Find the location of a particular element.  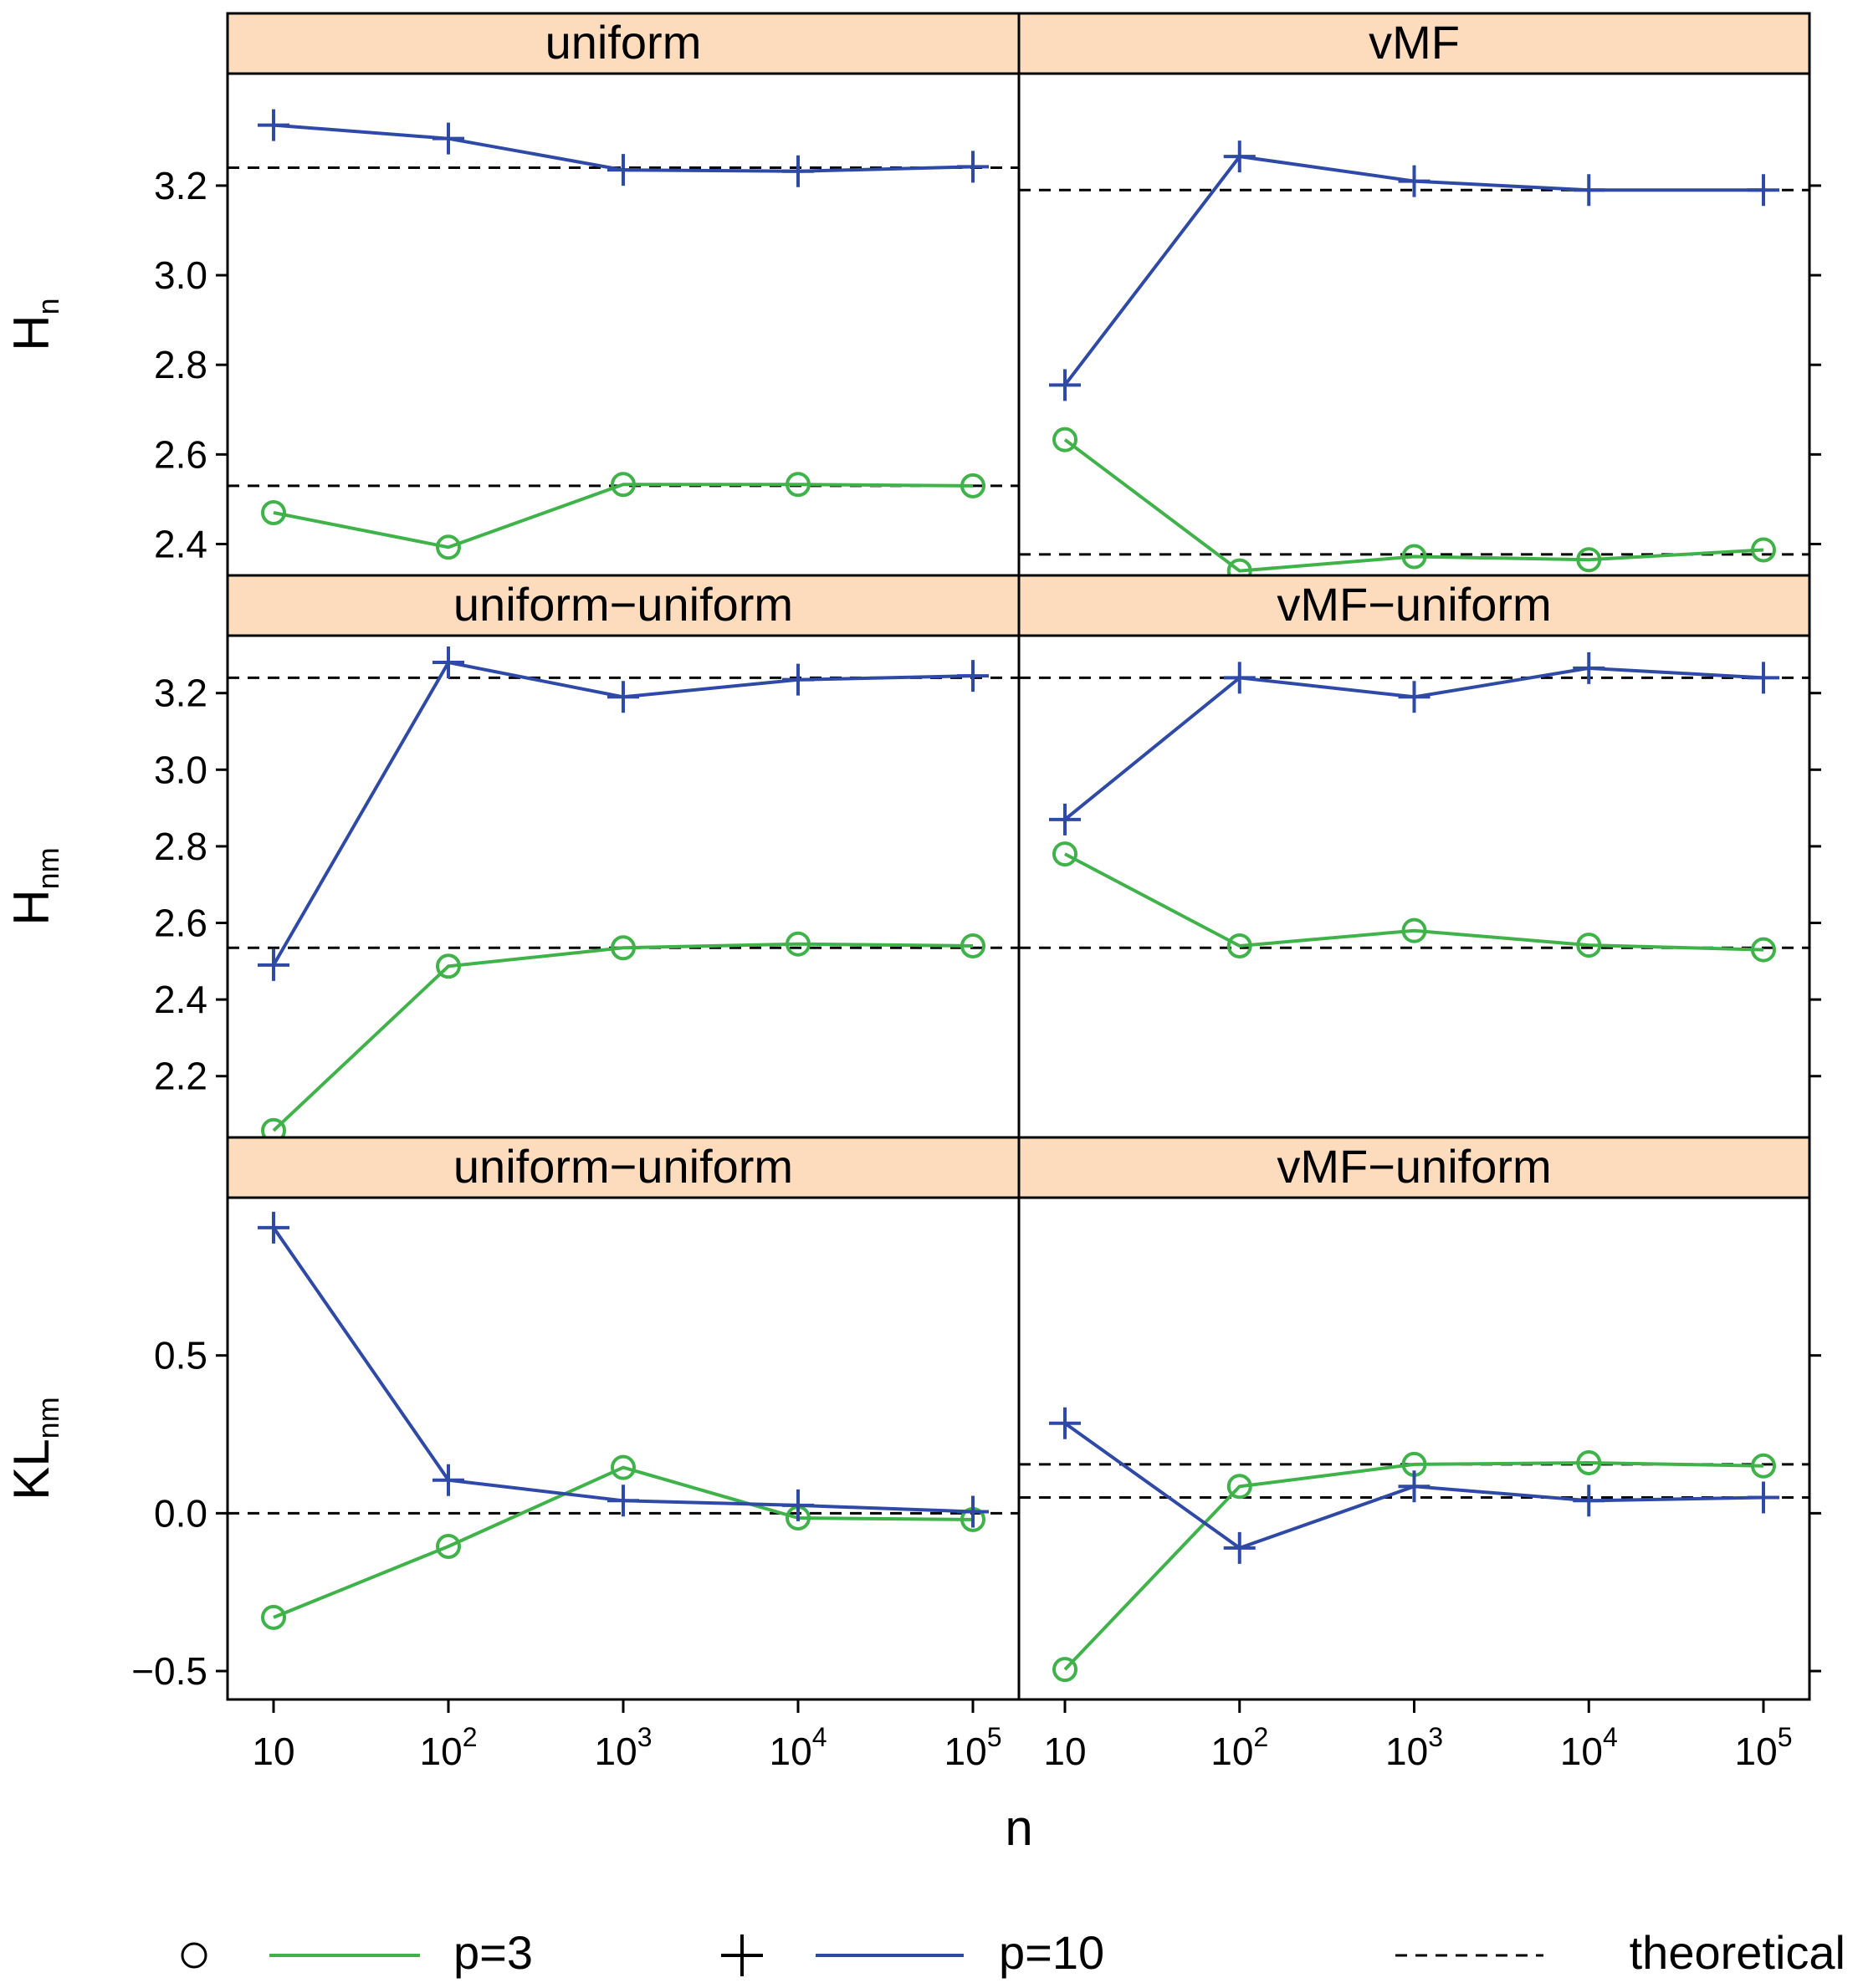

panel-strip-label: vMF is located at coordinates (1414, 42).